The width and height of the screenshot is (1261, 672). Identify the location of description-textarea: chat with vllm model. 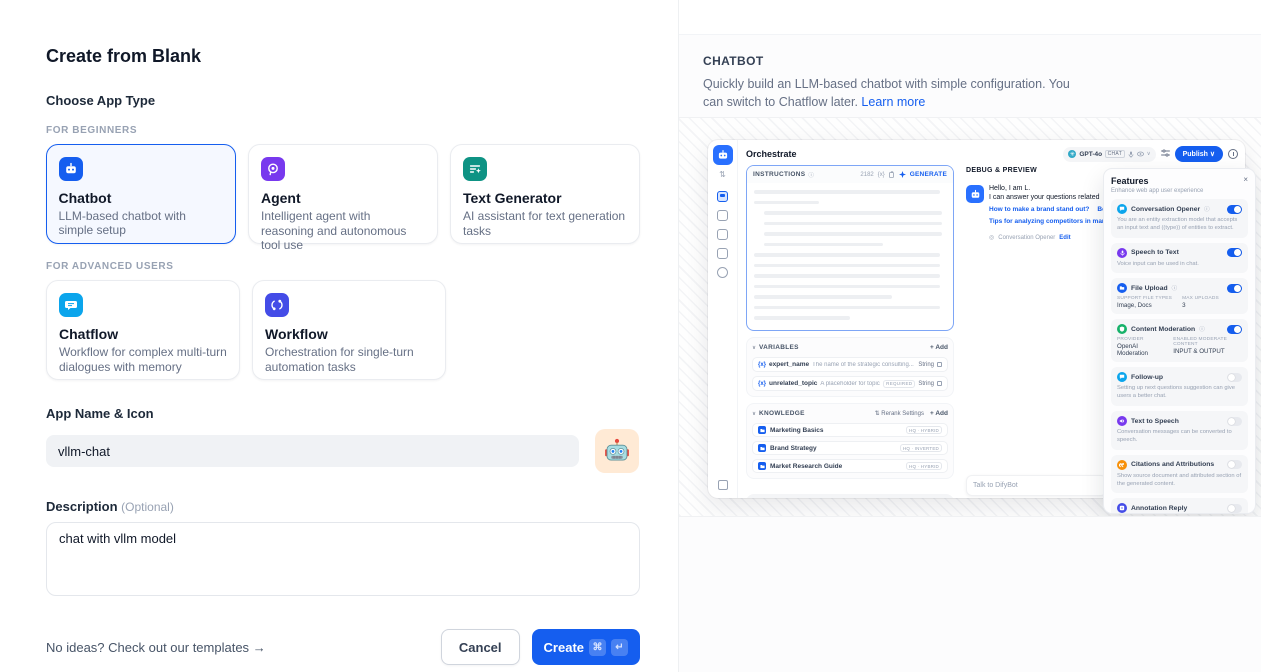
(343, 559).